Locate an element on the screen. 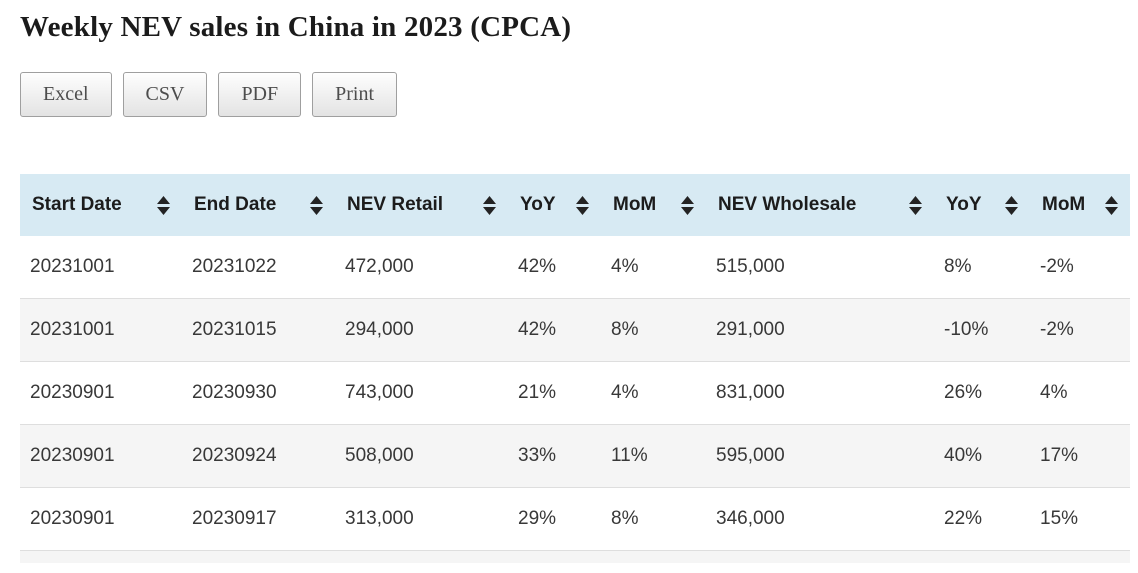 The width and height of the screenshot is (1138, 573). table-row-3: 20230901 20230930 743,000 21% 4% 831,000 26% 4% is located at coordinates (575, 393).